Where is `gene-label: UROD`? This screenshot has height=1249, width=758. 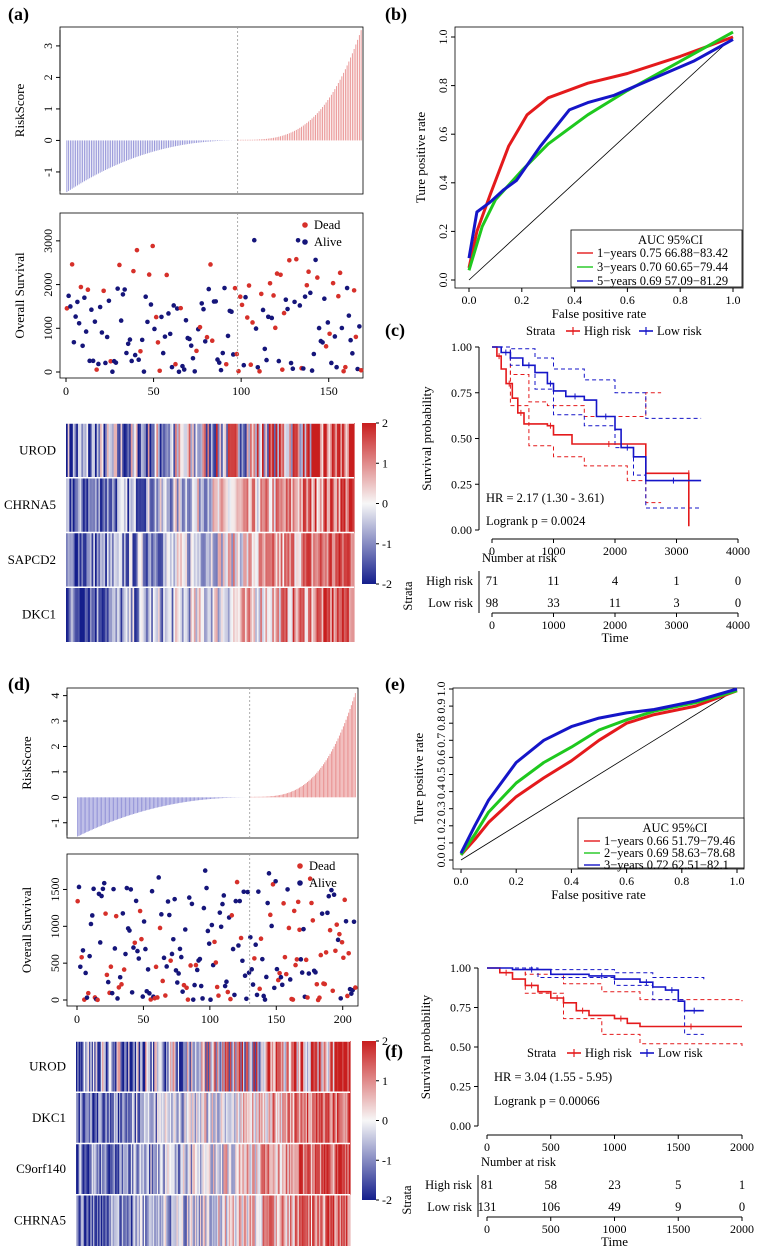 gene-label: UROD is located at coordinates (37, 449).